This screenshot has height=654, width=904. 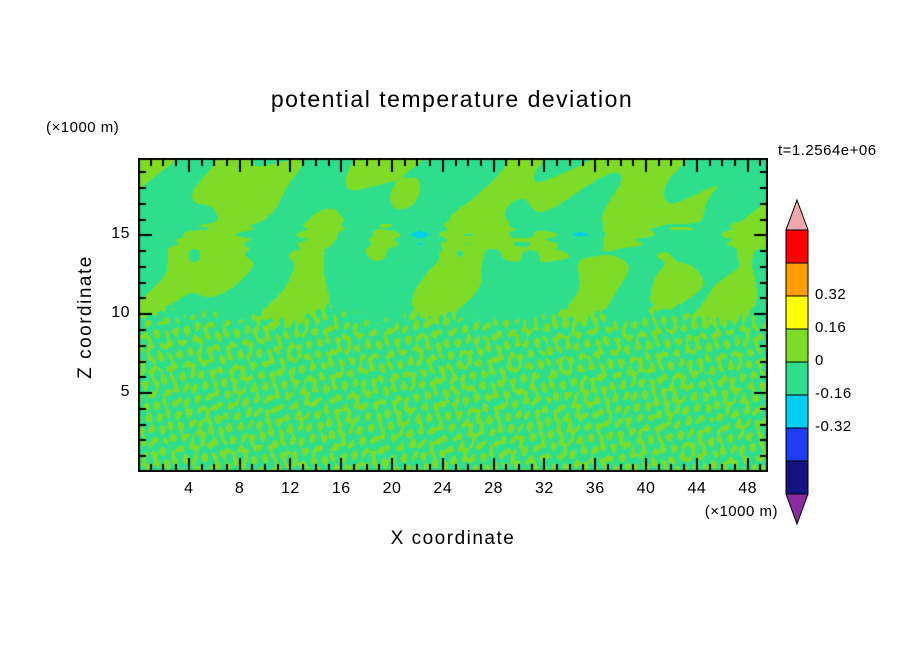 What do you see at coordinates (125, 392) in the screenshot?
I see `y-tick-label: 5` at bounding box center [125, 392].